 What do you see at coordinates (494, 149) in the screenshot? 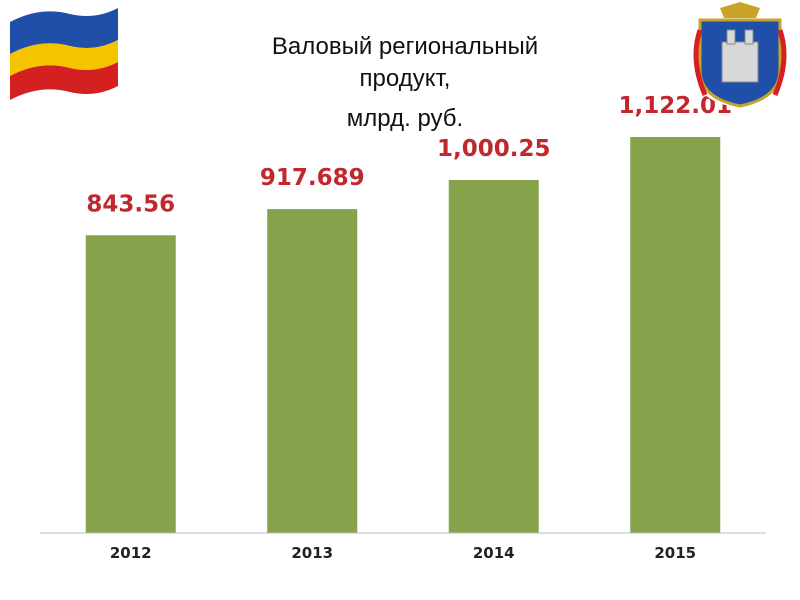
I see `value-label: 1,000.25` at bounding box center [494, 149].